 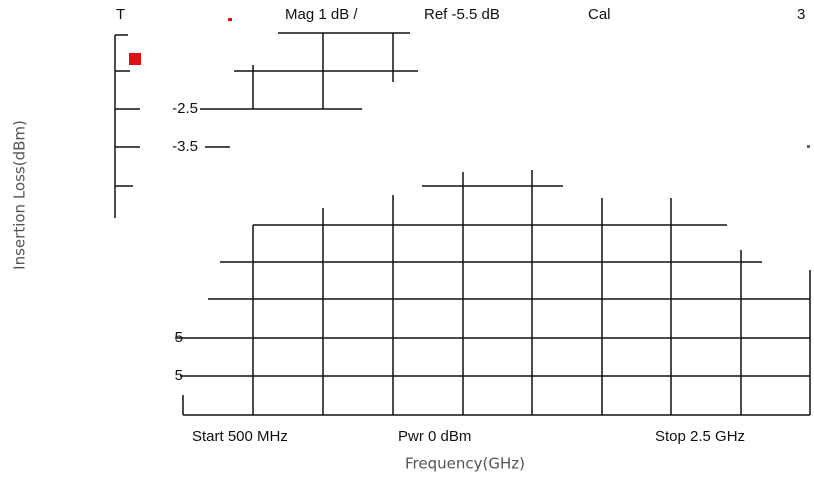 What do you see at coordinates (808, 146) in the screenshot?
I see `trace-dot` at bounding box center [808, 146].